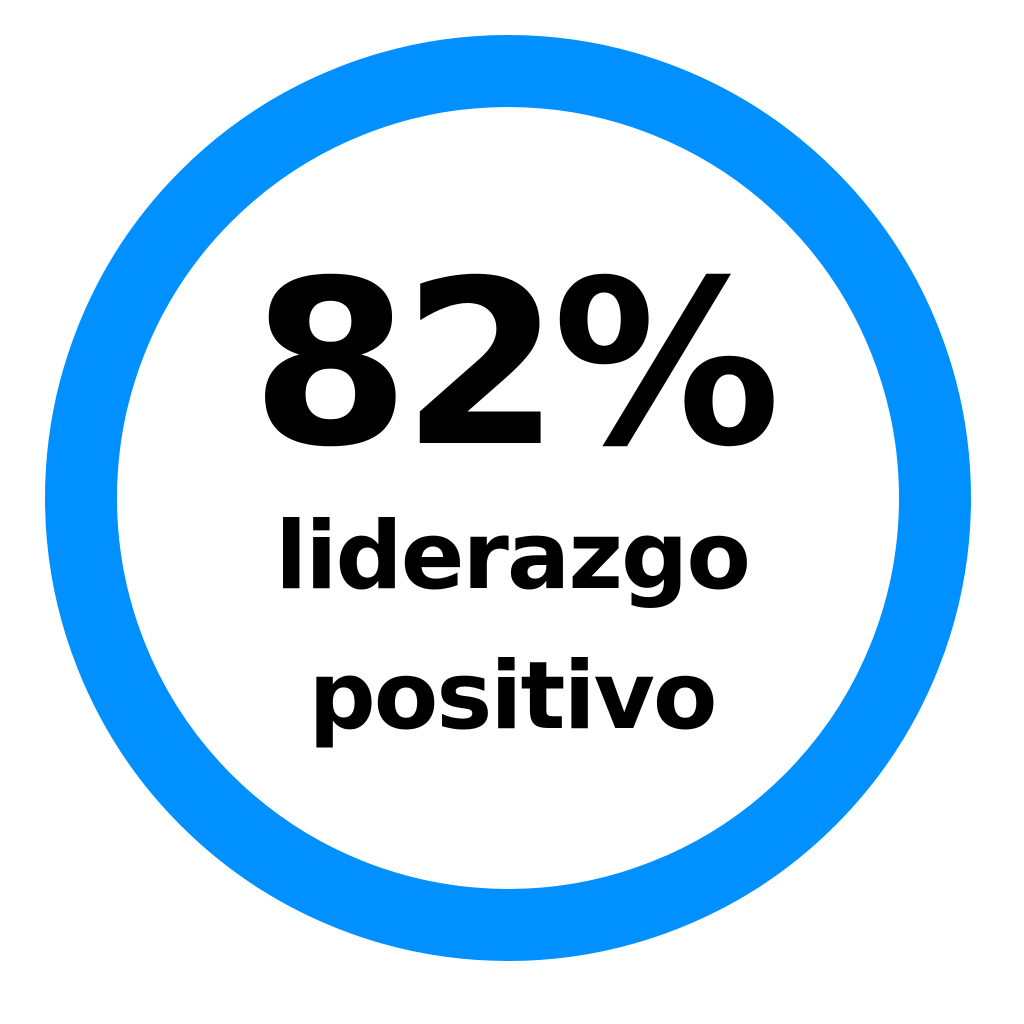 The height and width of the screenshot is (1024, 1024). I want to click on stat-value: 82%, so click(516, 364).